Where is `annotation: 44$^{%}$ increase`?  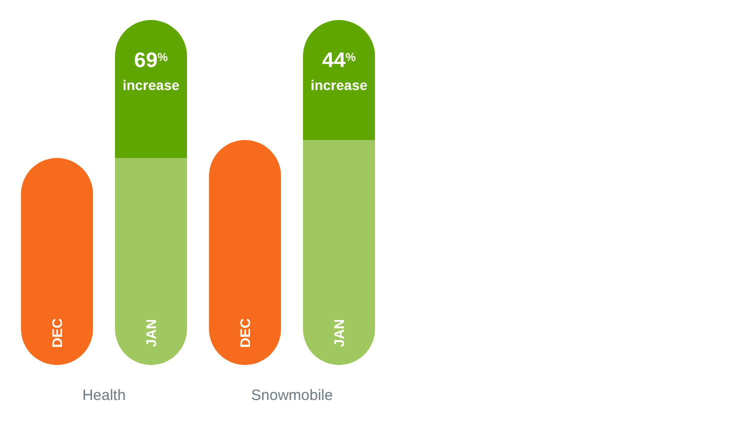 annotation: 44$^{%}$ increase is located at coordinates (339, 71).